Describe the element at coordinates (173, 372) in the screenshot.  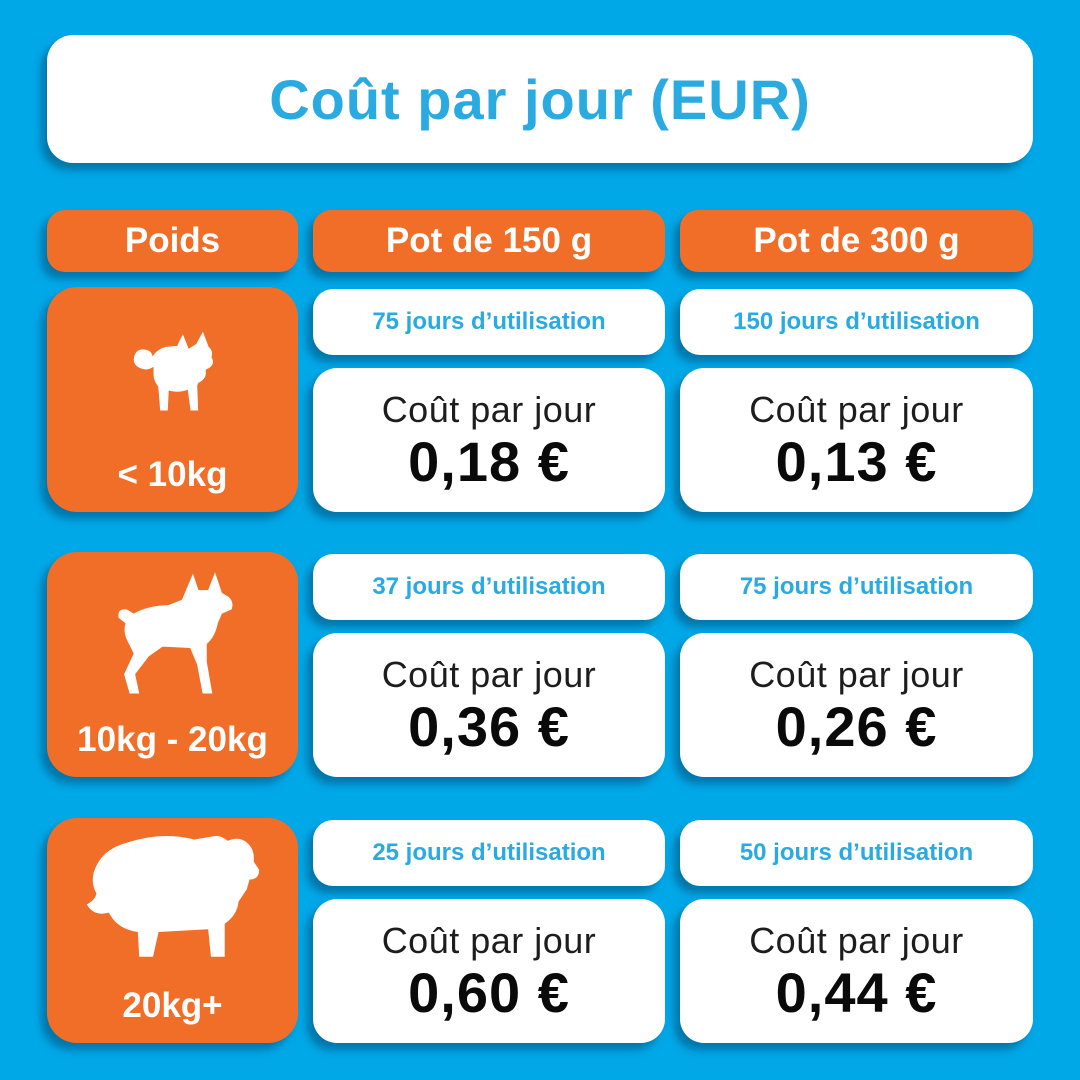
I see `small-dog-icon` at that location.